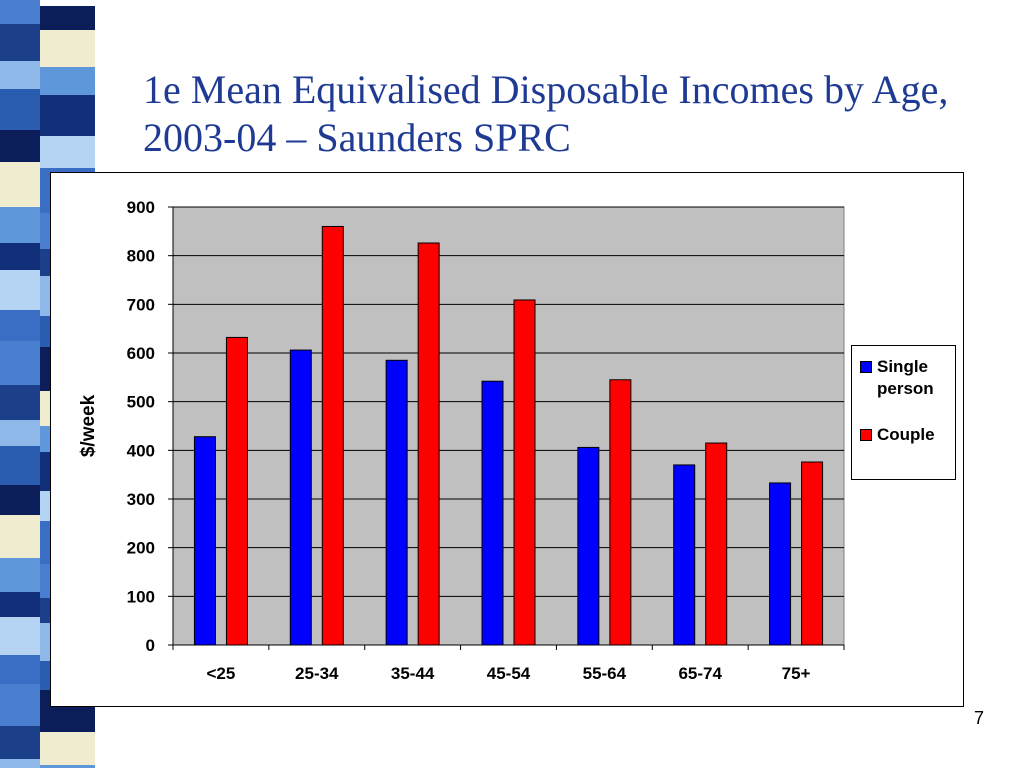 The width and height of the screenshot is (1024, 768). Describe the element at coordinates (413, 673) in the screenshot. I see `x-tick-label: 35-44` at that location.